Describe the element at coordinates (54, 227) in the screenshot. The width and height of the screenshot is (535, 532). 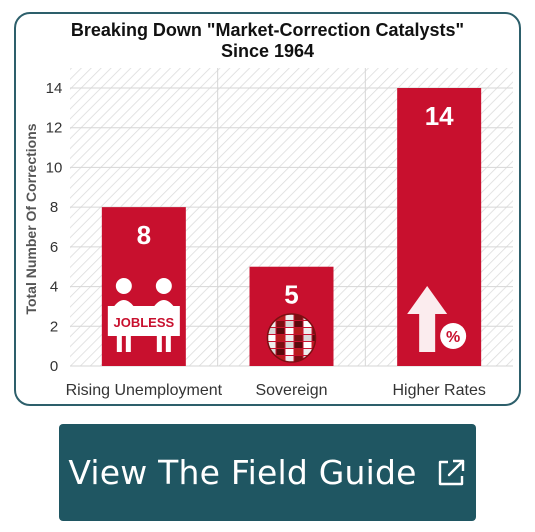
I see `y-tick-labels: 0 2 4 6 8 10 12 14` at that location.